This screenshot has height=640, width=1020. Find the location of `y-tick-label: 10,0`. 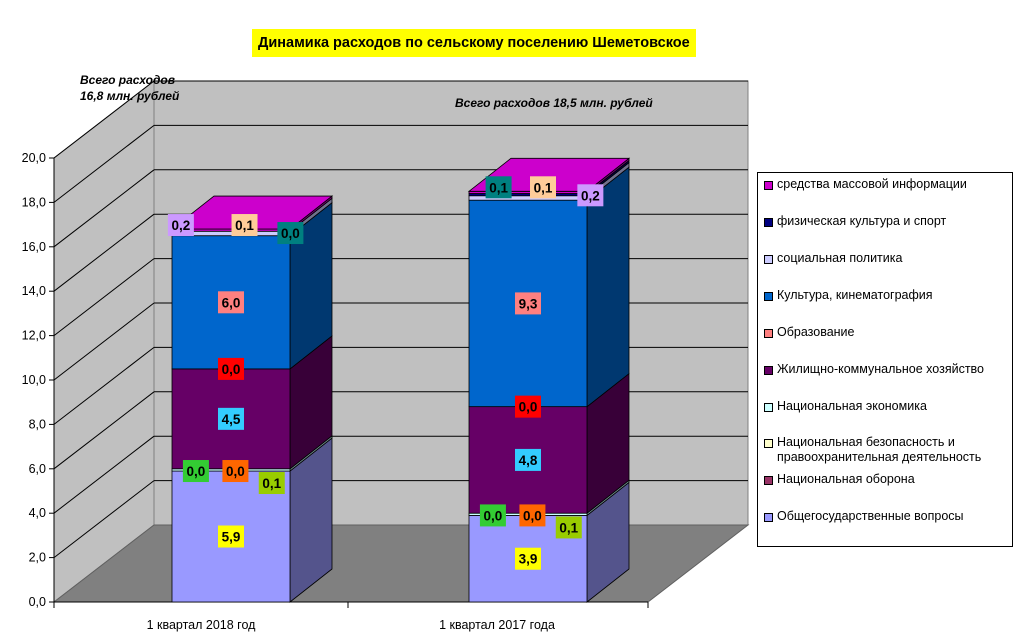

y-tick-label: 10,0 is located at coordinates (34, 380).